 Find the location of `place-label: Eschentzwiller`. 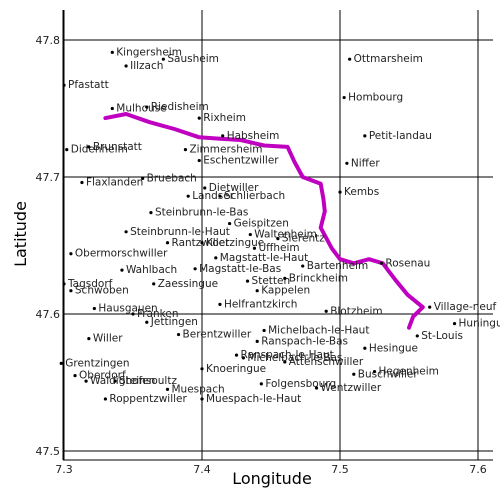

place-label: Eschentzwiller is located at coordinates (241, 161).